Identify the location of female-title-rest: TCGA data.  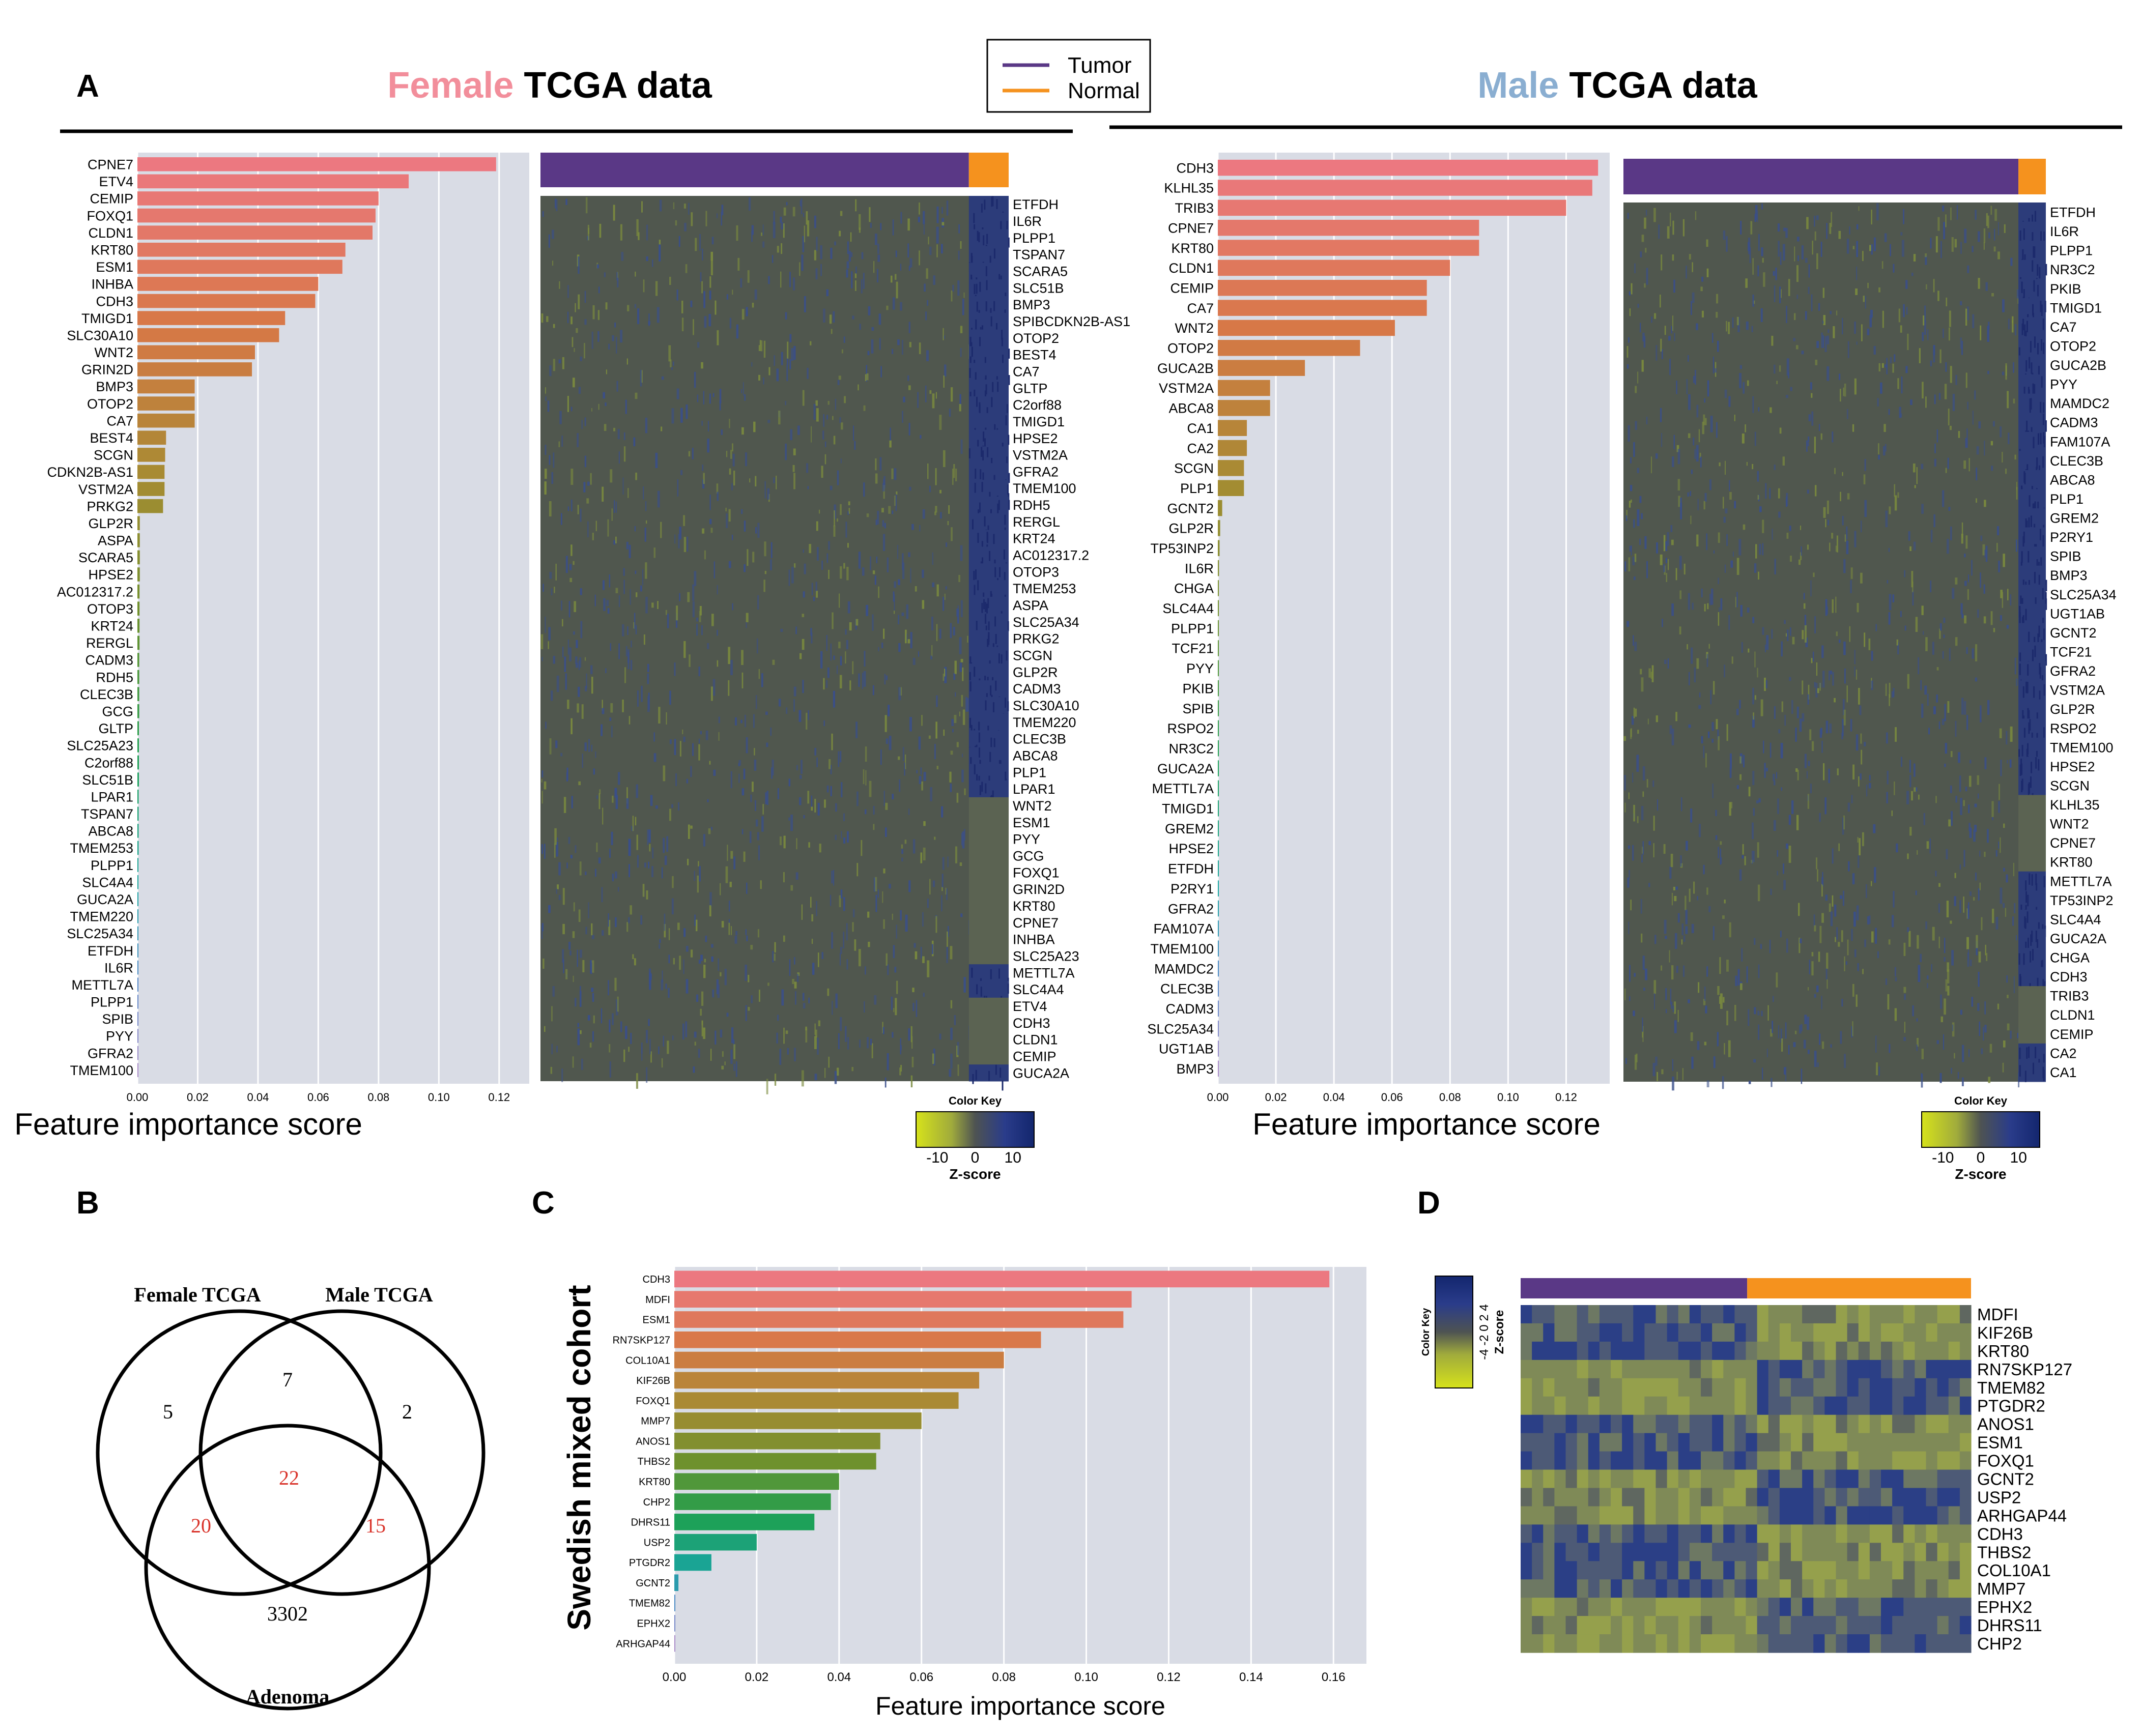
(612, 86).